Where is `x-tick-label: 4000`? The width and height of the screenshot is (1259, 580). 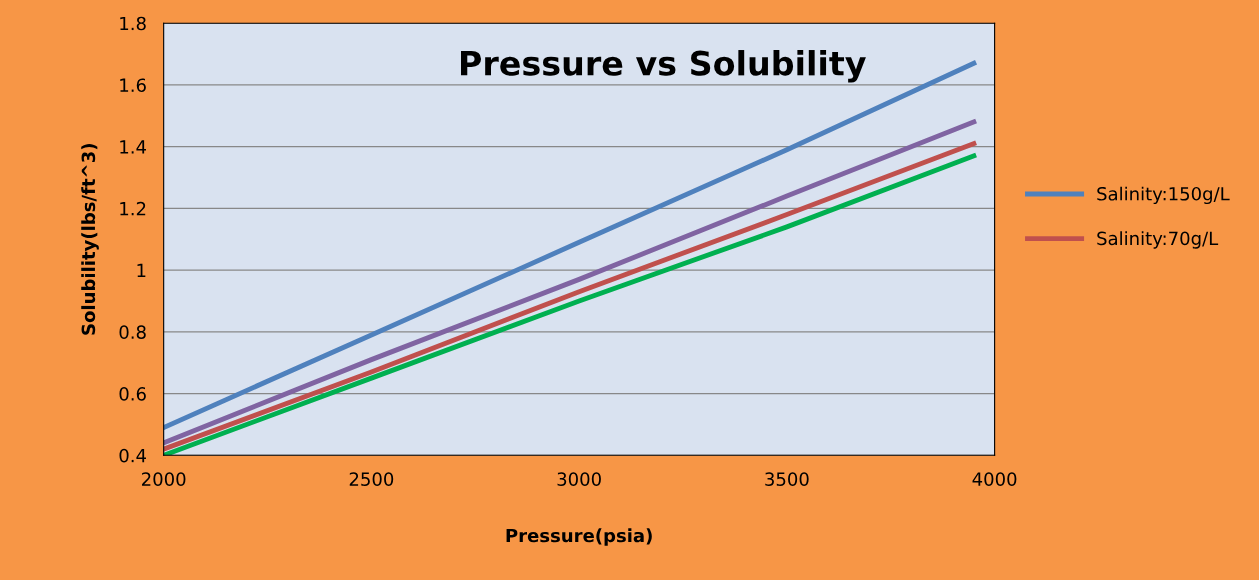
x-tick-label: 4000 is located at coordinates (994, 479).